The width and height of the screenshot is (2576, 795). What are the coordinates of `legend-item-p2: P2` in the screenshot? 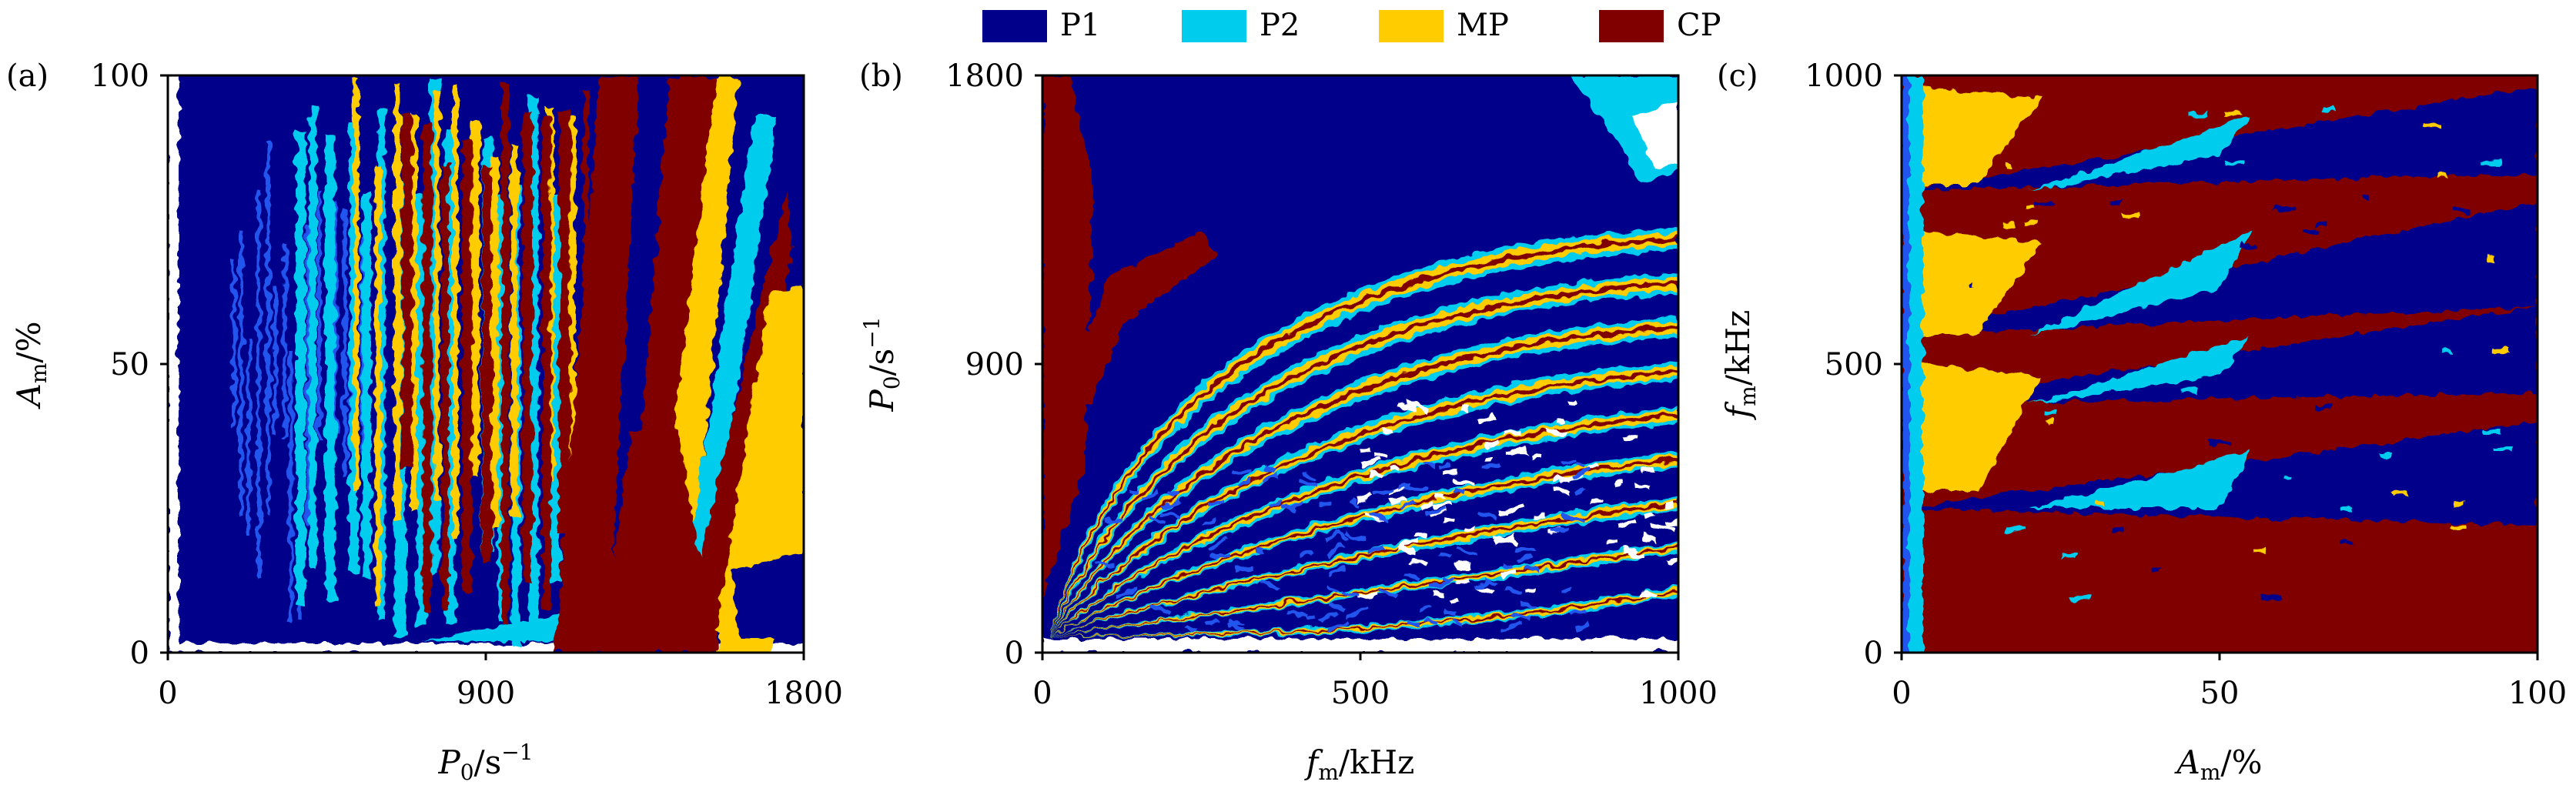 It's located at (1241, 26).